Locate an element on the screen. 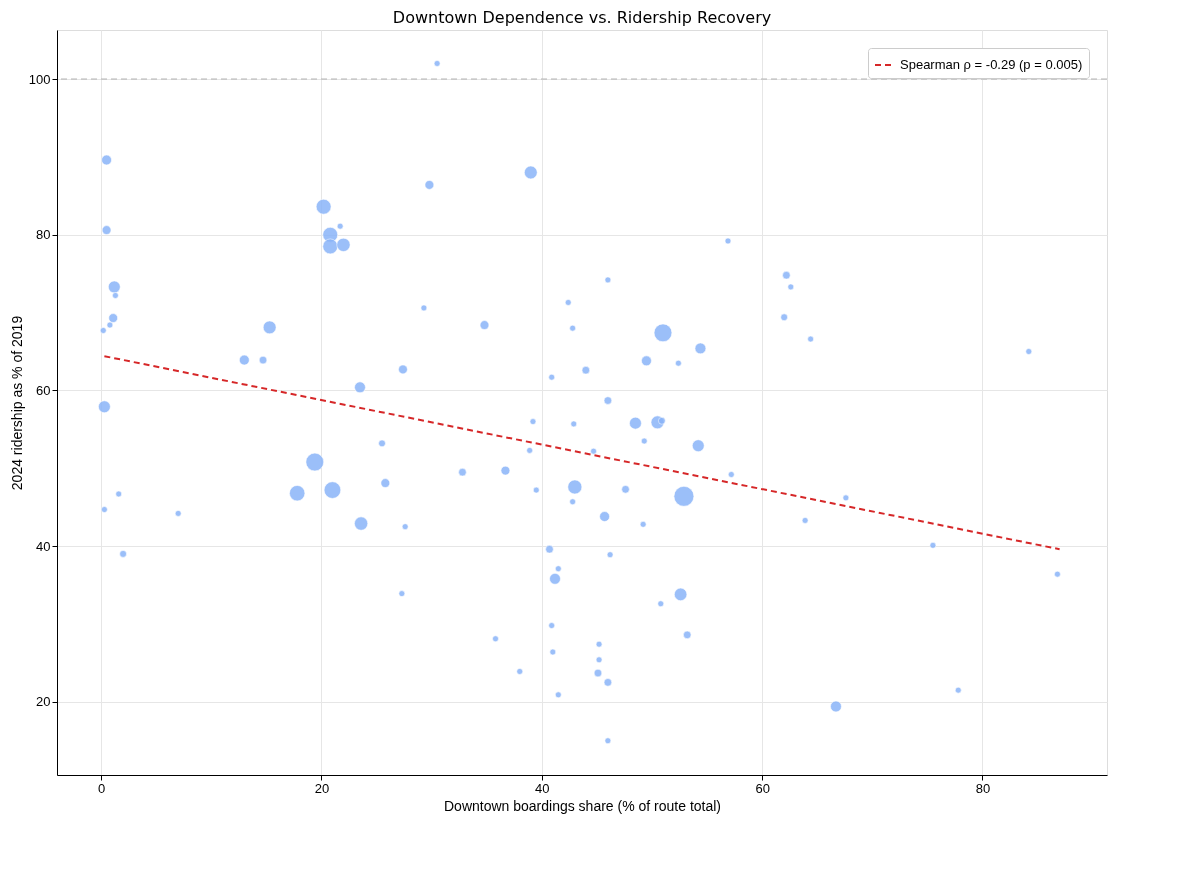 The image size is (1185, 885). legend-label: Spearman ρ = -0.29 (p = 0.005) is located at coordinates (991, 64).